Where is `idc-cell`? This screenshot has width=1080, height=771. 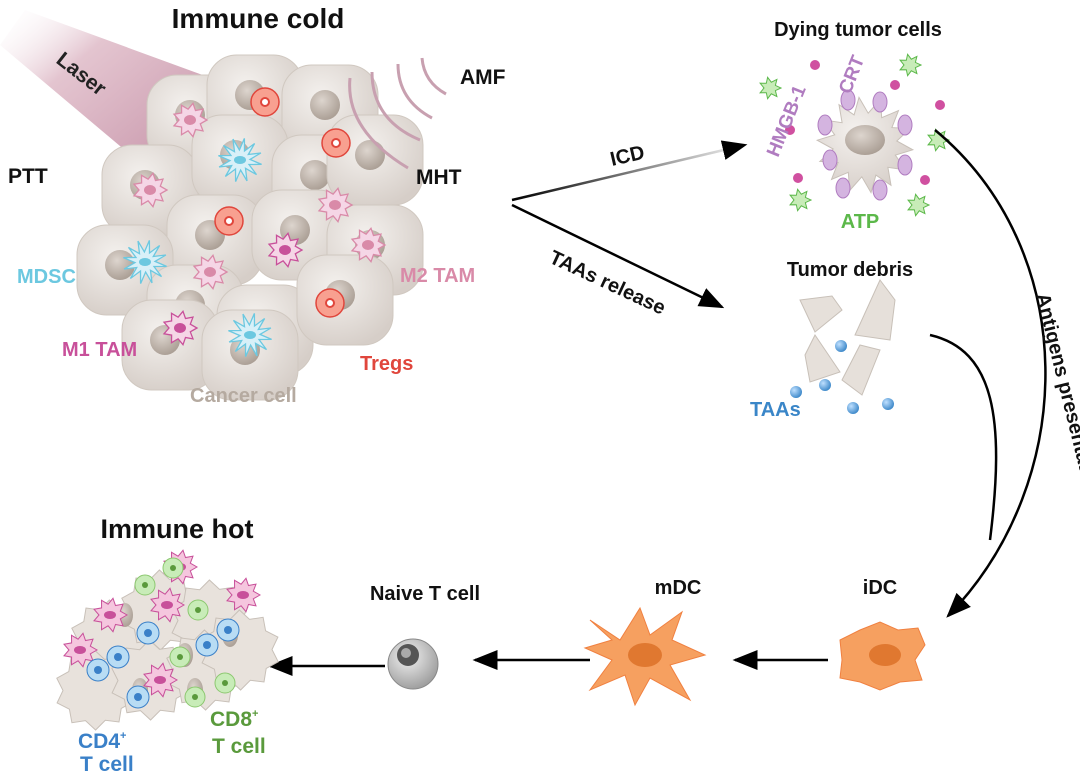
idc-cell is located at coordinates (882, 656).